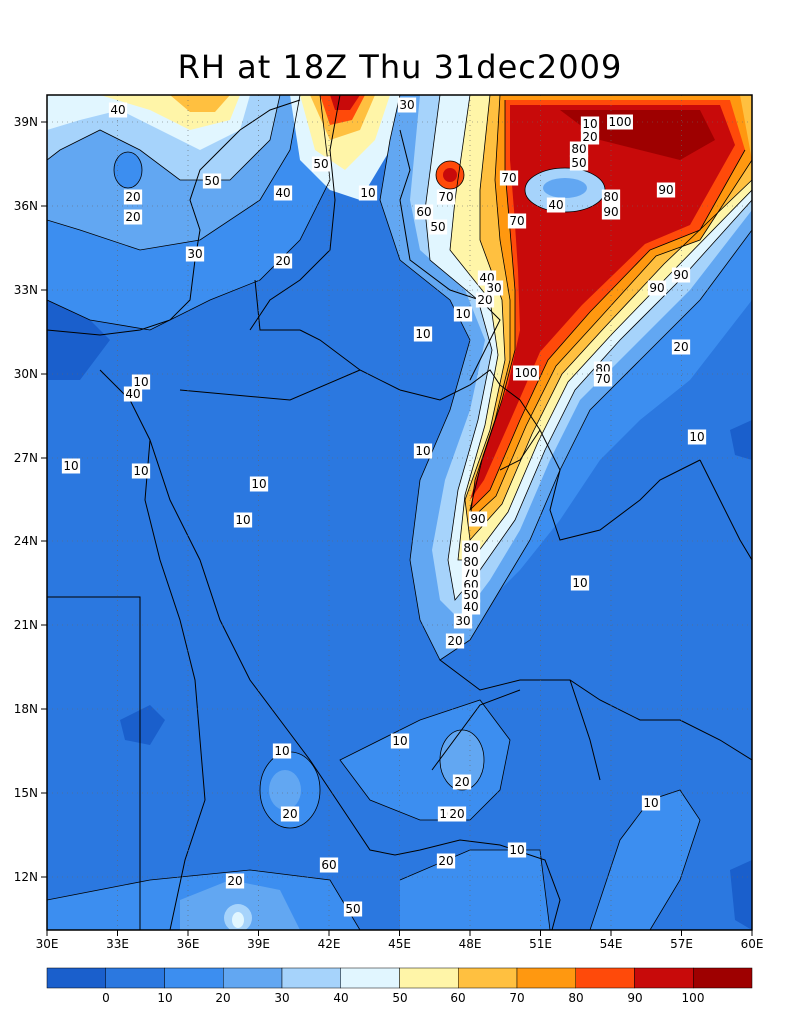  I want to click on colorbar-label: 40, so click(340, 998).